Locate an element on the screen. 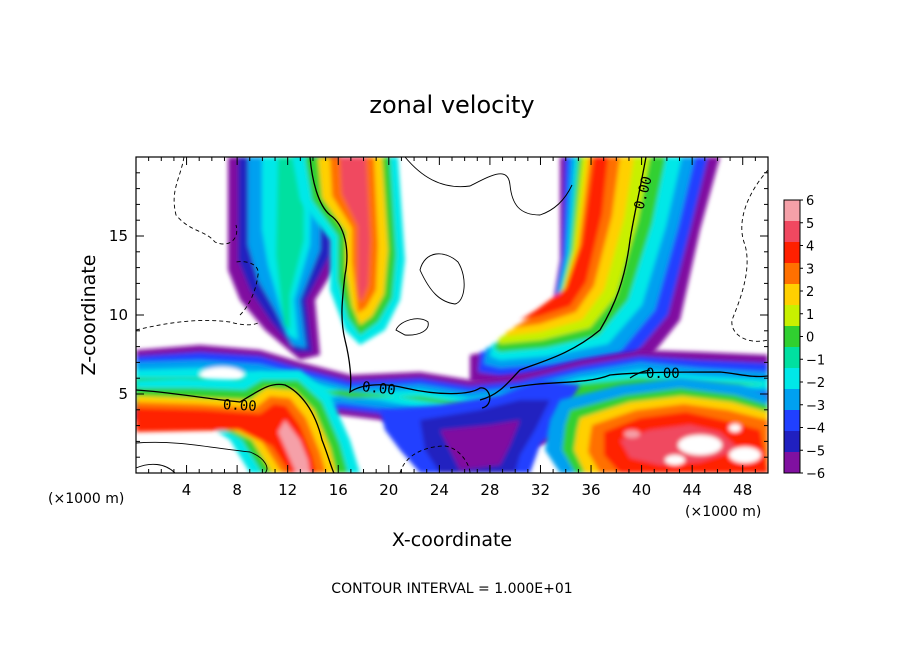 Image resolution: width=904 pixels, height=654 pixels. x-tick-label: 16 is located at coordinates (338, 490).